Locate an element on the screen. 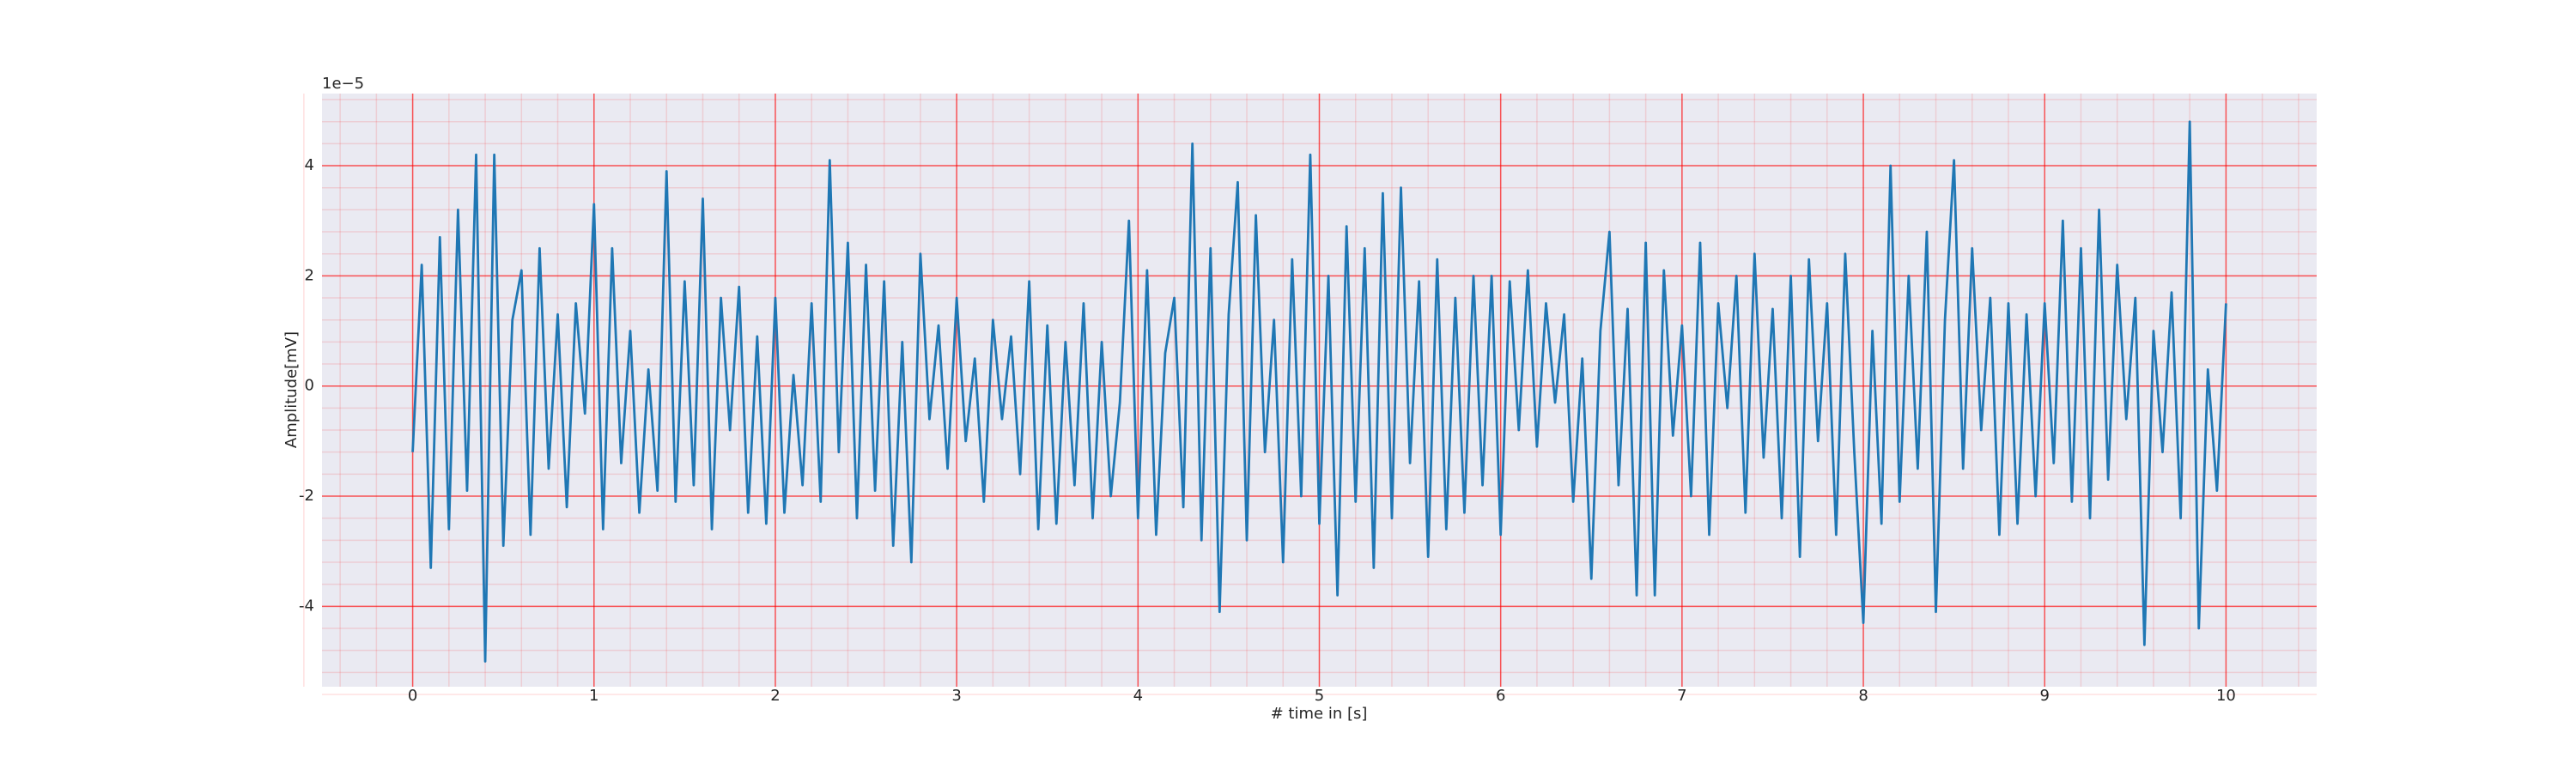 This screenshot has height=776, width=2576. x-tick-label: 9 is located at coordinates (2045, 696).